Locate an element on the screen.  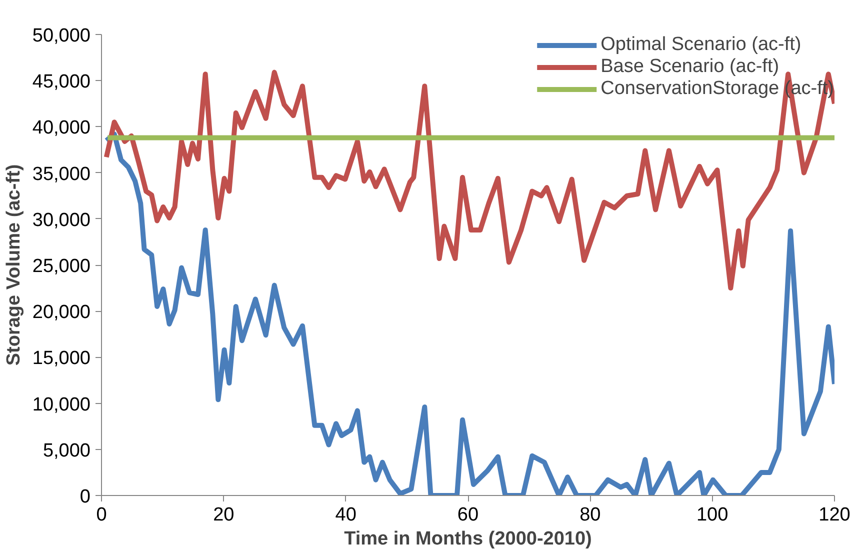
x-tick-label: 60 is located at coordinates (468, 515).